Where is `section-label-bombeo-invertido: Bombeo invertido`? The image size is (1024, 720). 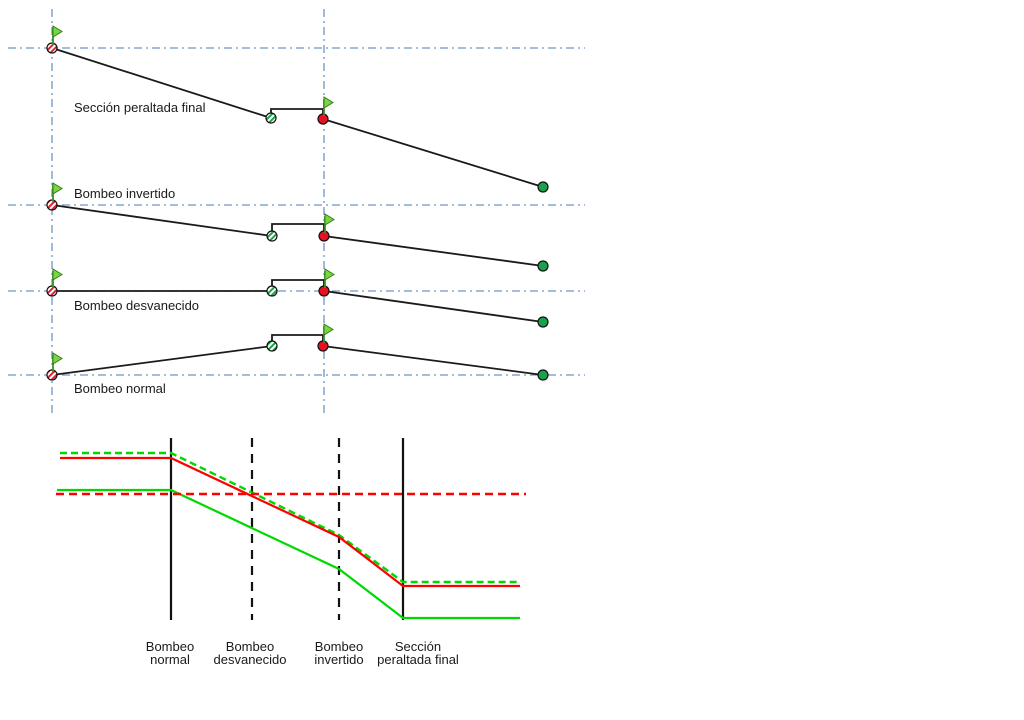
section-label-bombeo-invertido: Bombeo invertido is located at coordinates (125, 193).